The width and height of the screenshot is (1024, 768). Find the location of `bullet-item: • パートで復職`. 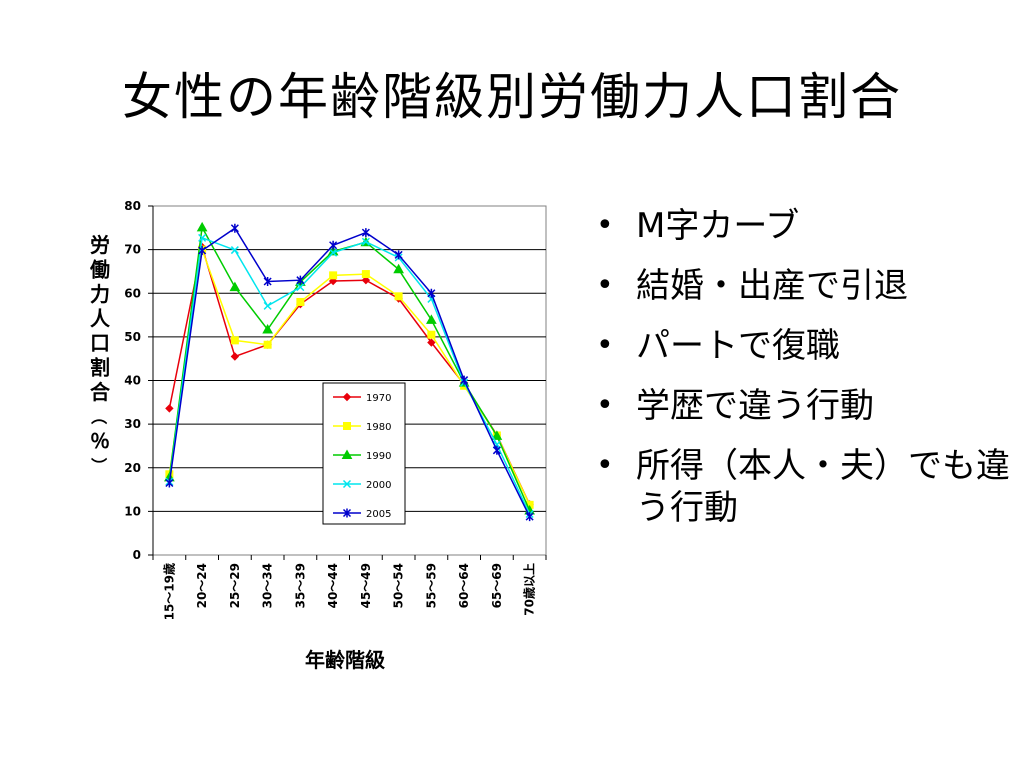

bullet-item: • パートで復職 is located at coordinates (718, 346).